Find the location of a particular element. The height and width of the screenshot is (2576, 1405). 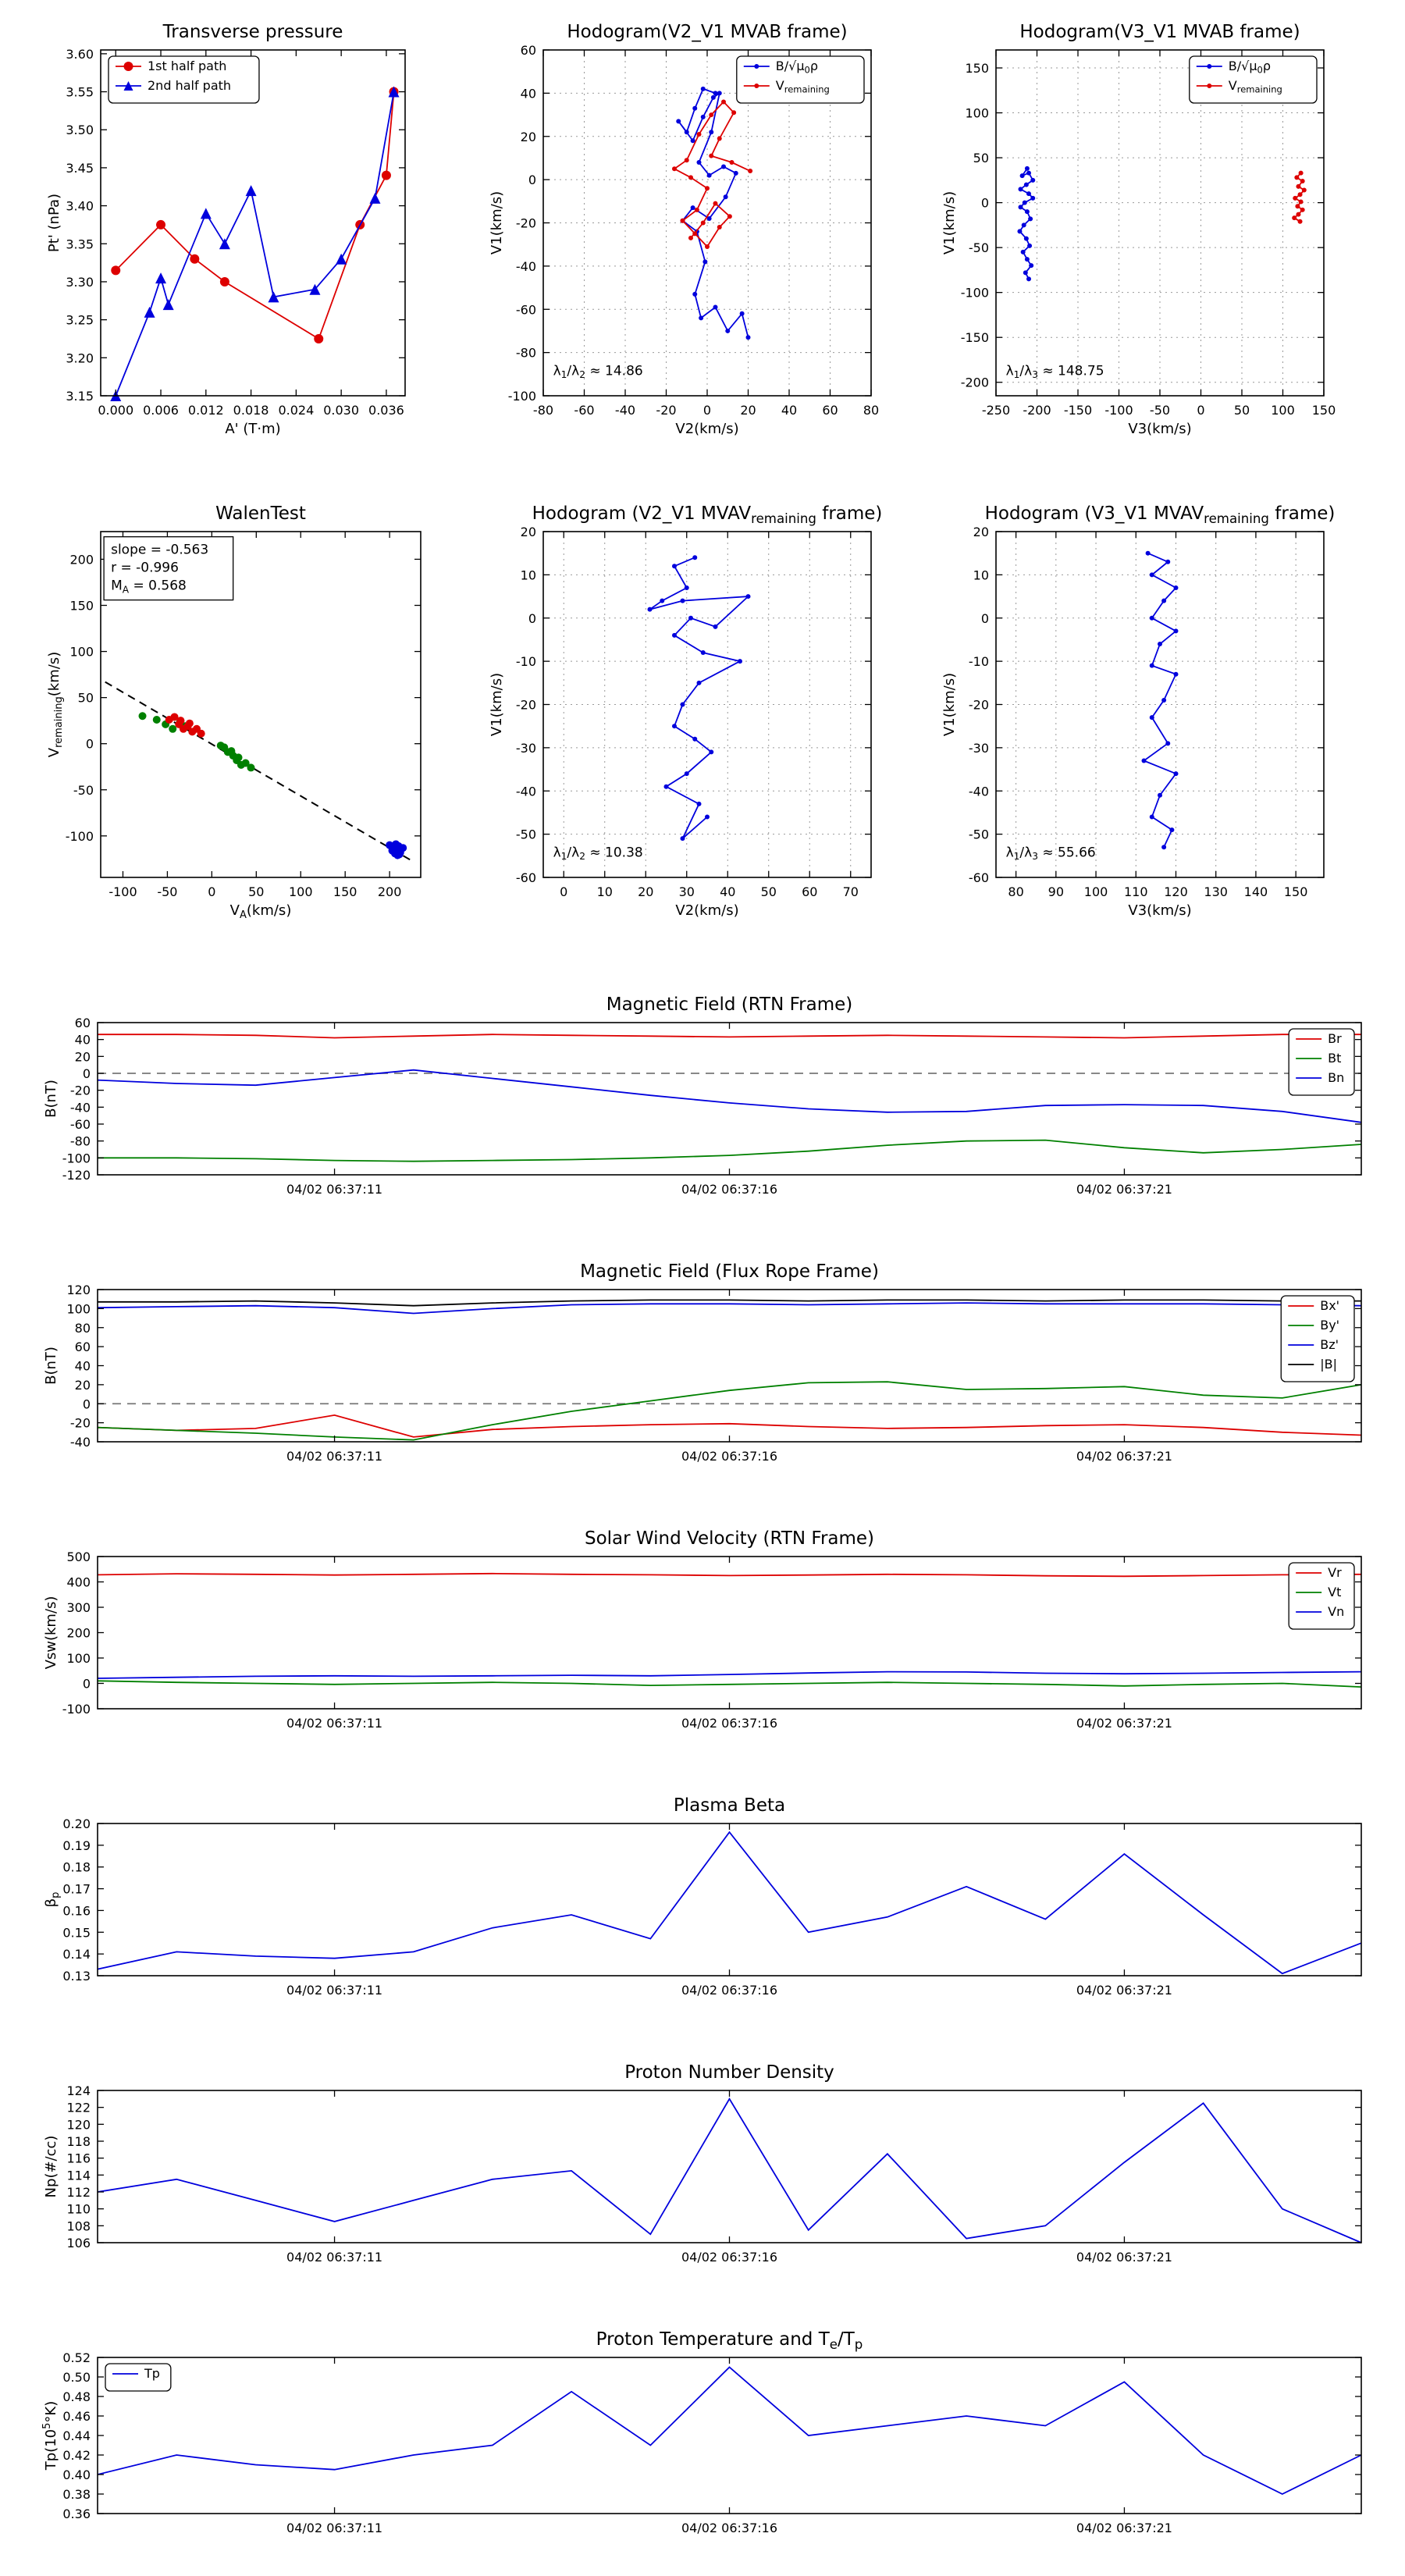

svg-text: Vremaining is located at coordinates (1255, 86).